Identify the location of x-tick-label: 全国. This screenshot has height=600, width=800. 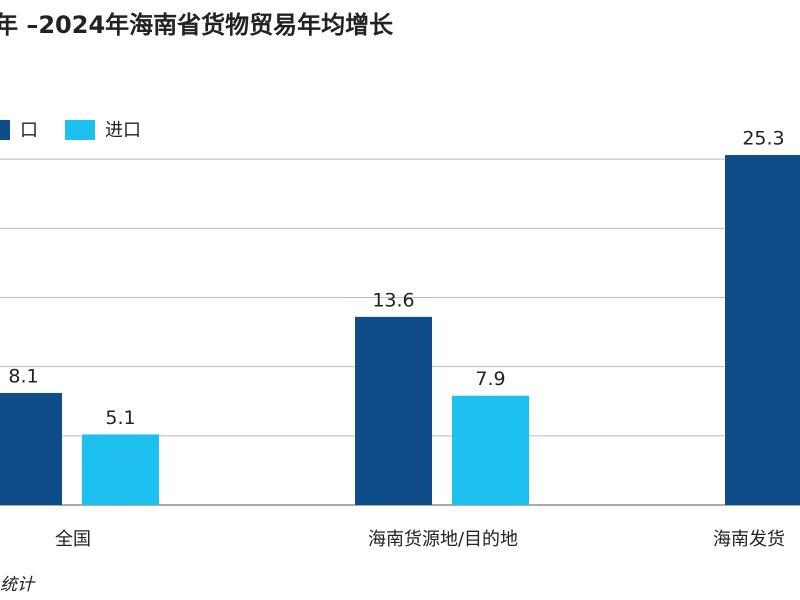
(73, 539).